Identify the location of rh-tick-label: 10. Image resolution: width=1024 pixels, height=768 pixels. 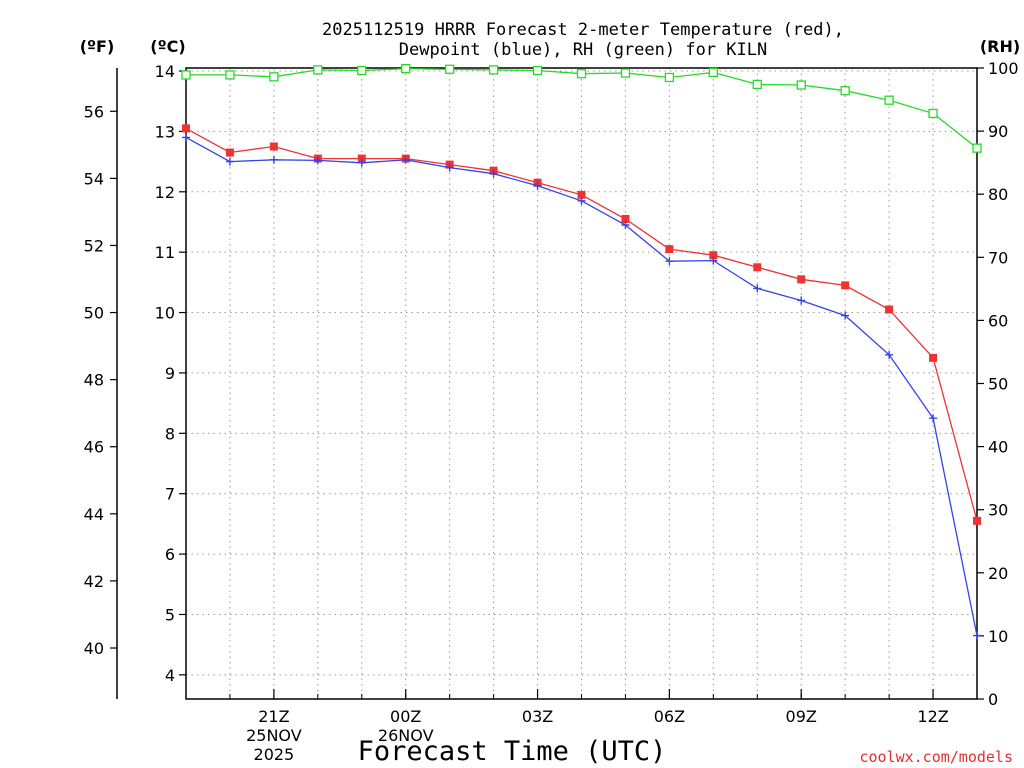
(998, 636).